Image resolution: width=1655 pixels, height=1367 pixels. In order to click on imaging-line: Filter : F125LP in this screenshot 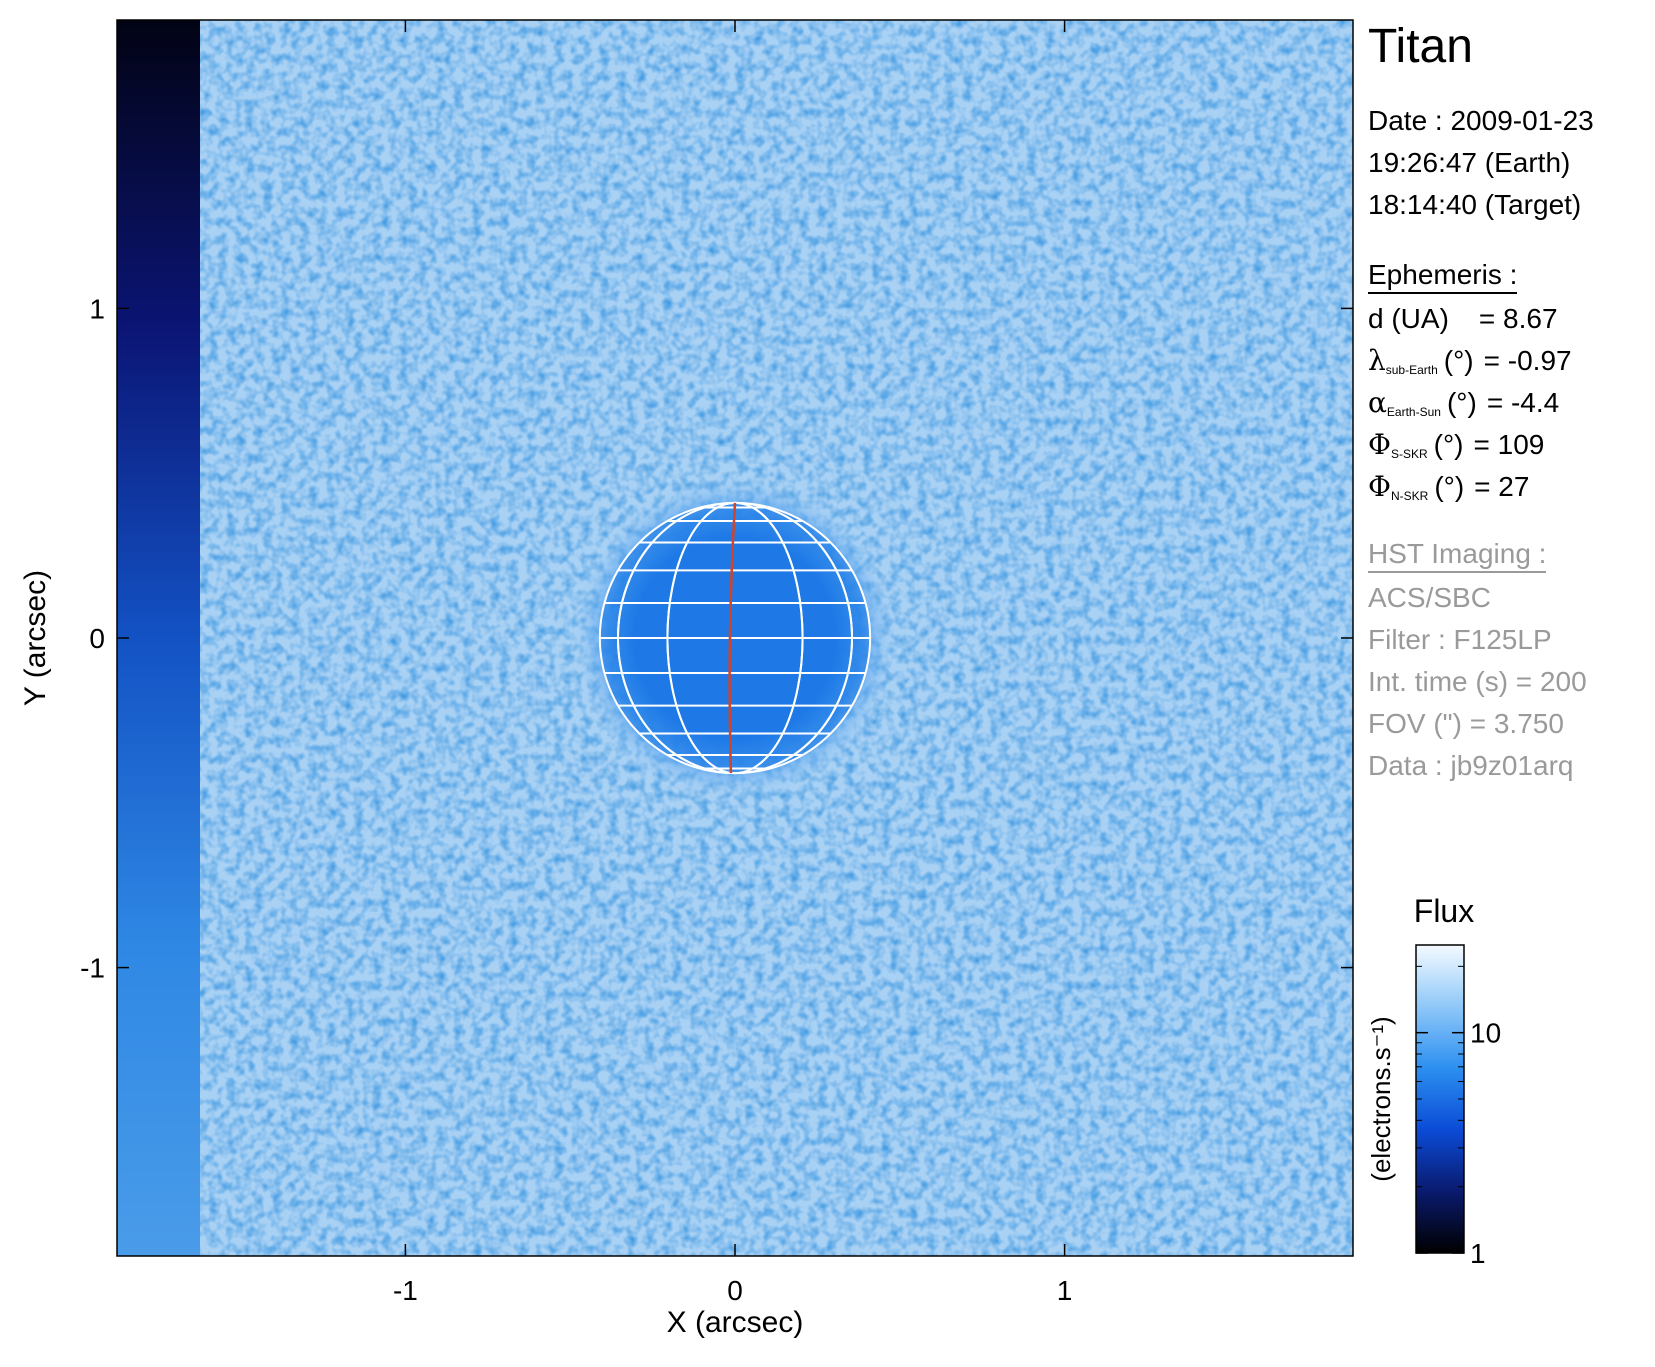, I will do `click(1460, 639)`.